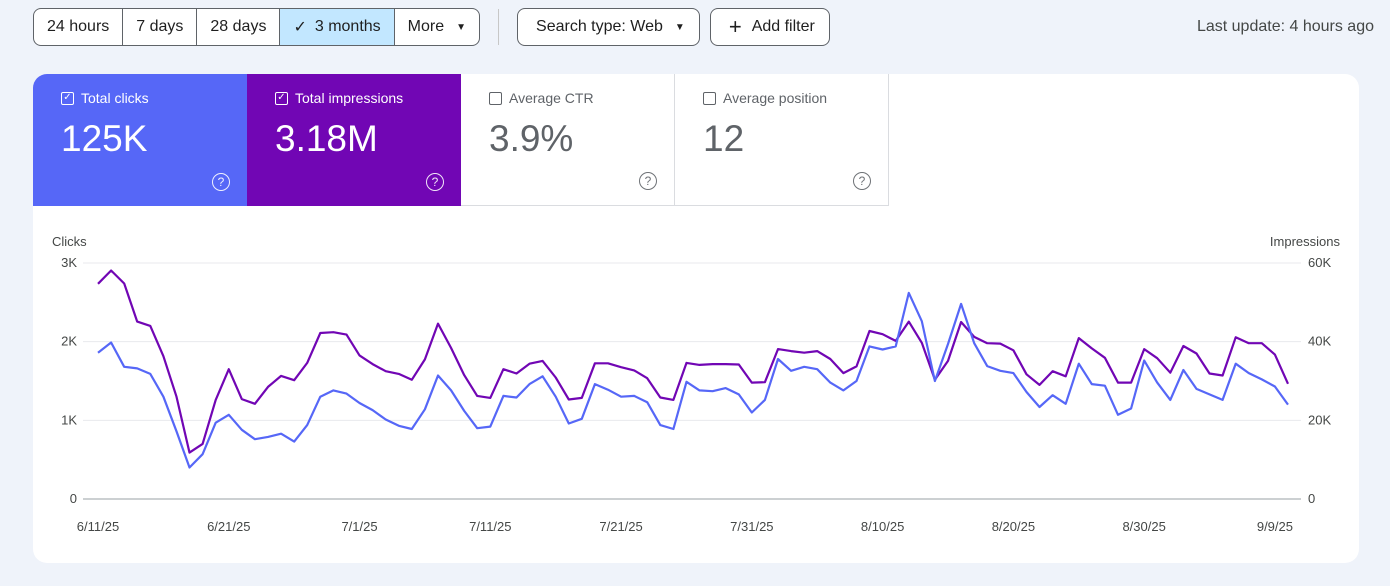 This screenshot has height=586, width=1390. I want to click on right-tick-label: 20K, so click(1319, 419).